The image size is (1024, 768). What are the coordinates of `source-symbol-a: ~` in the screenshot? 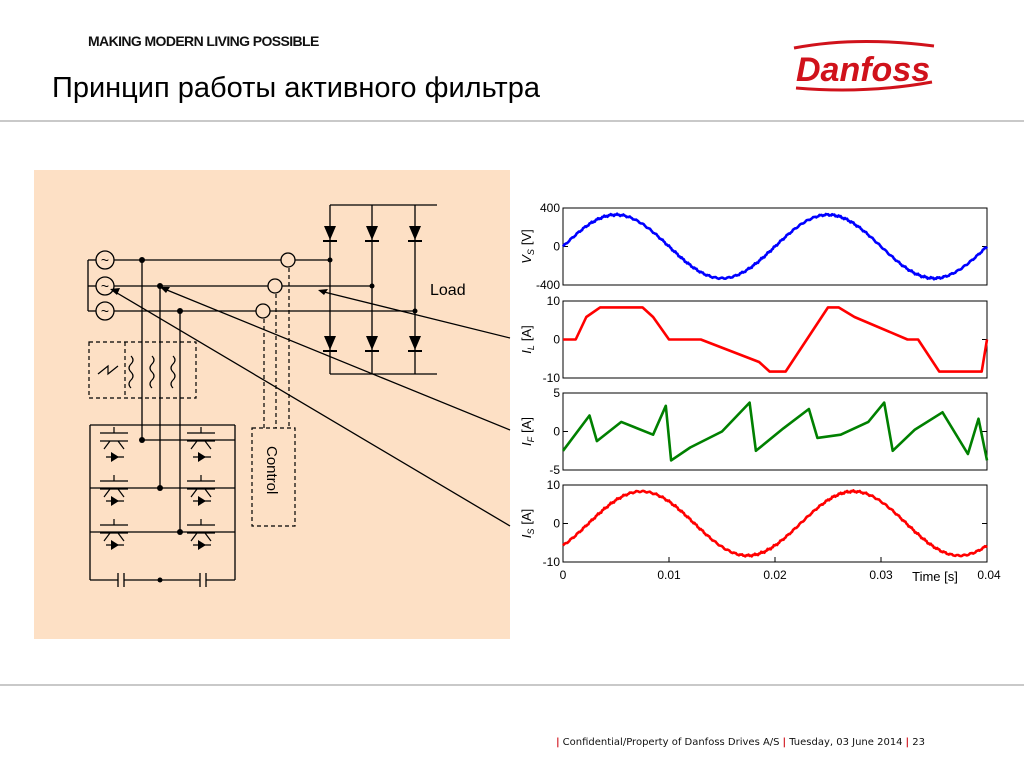 It's located at (105, 260).